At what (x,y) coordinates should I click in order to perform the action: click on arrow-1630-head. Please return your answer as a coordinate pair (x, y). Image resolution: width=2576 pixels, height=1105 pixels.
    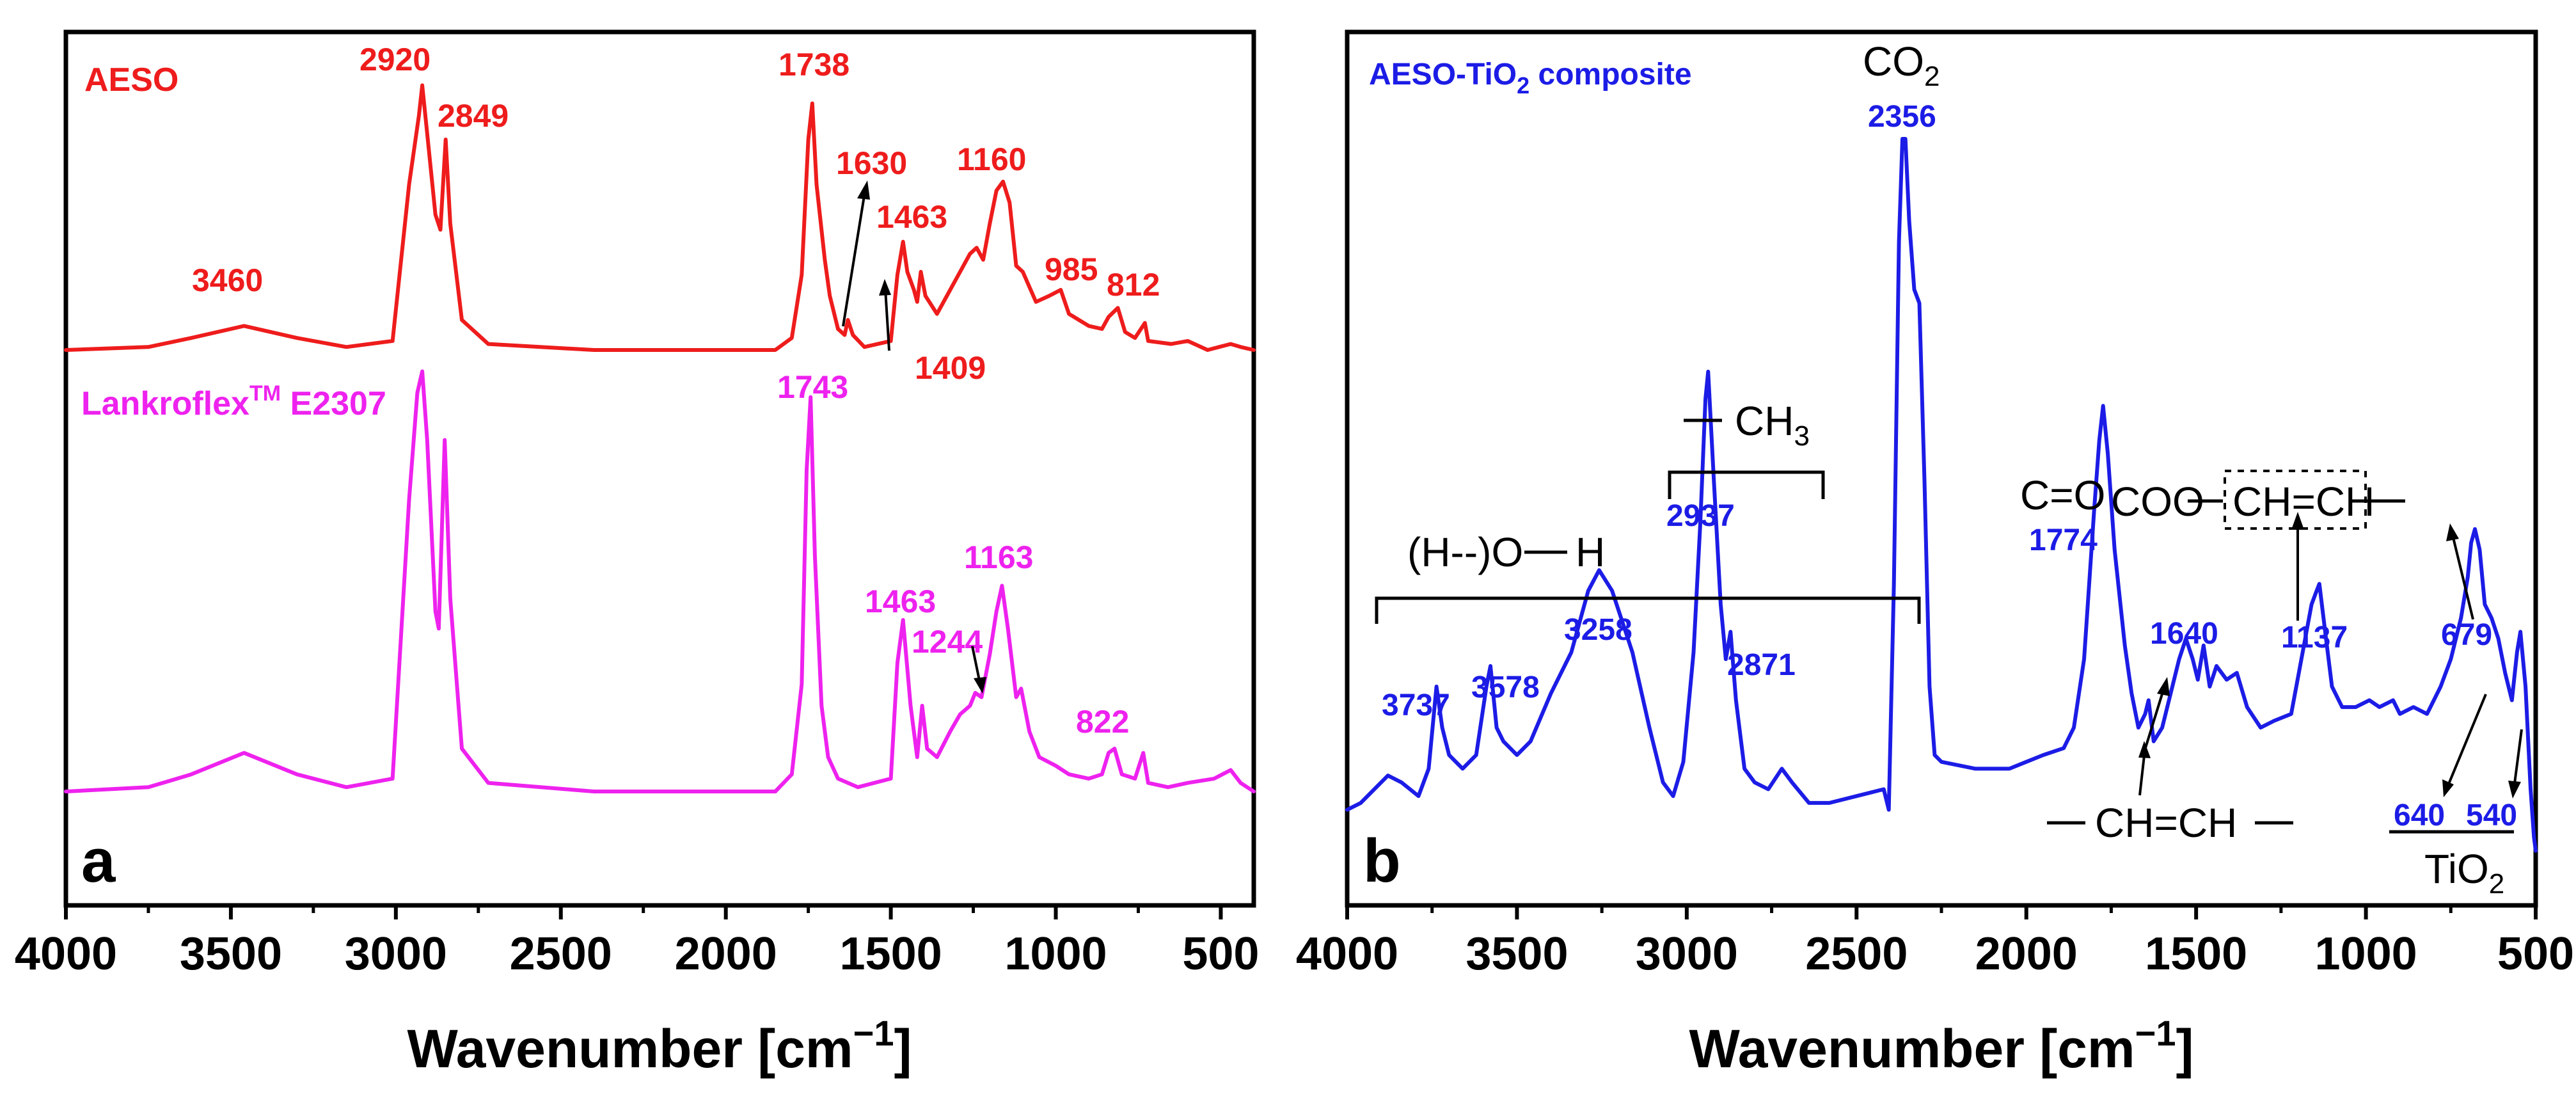
    Looking at the image, I should click on (863, 190).